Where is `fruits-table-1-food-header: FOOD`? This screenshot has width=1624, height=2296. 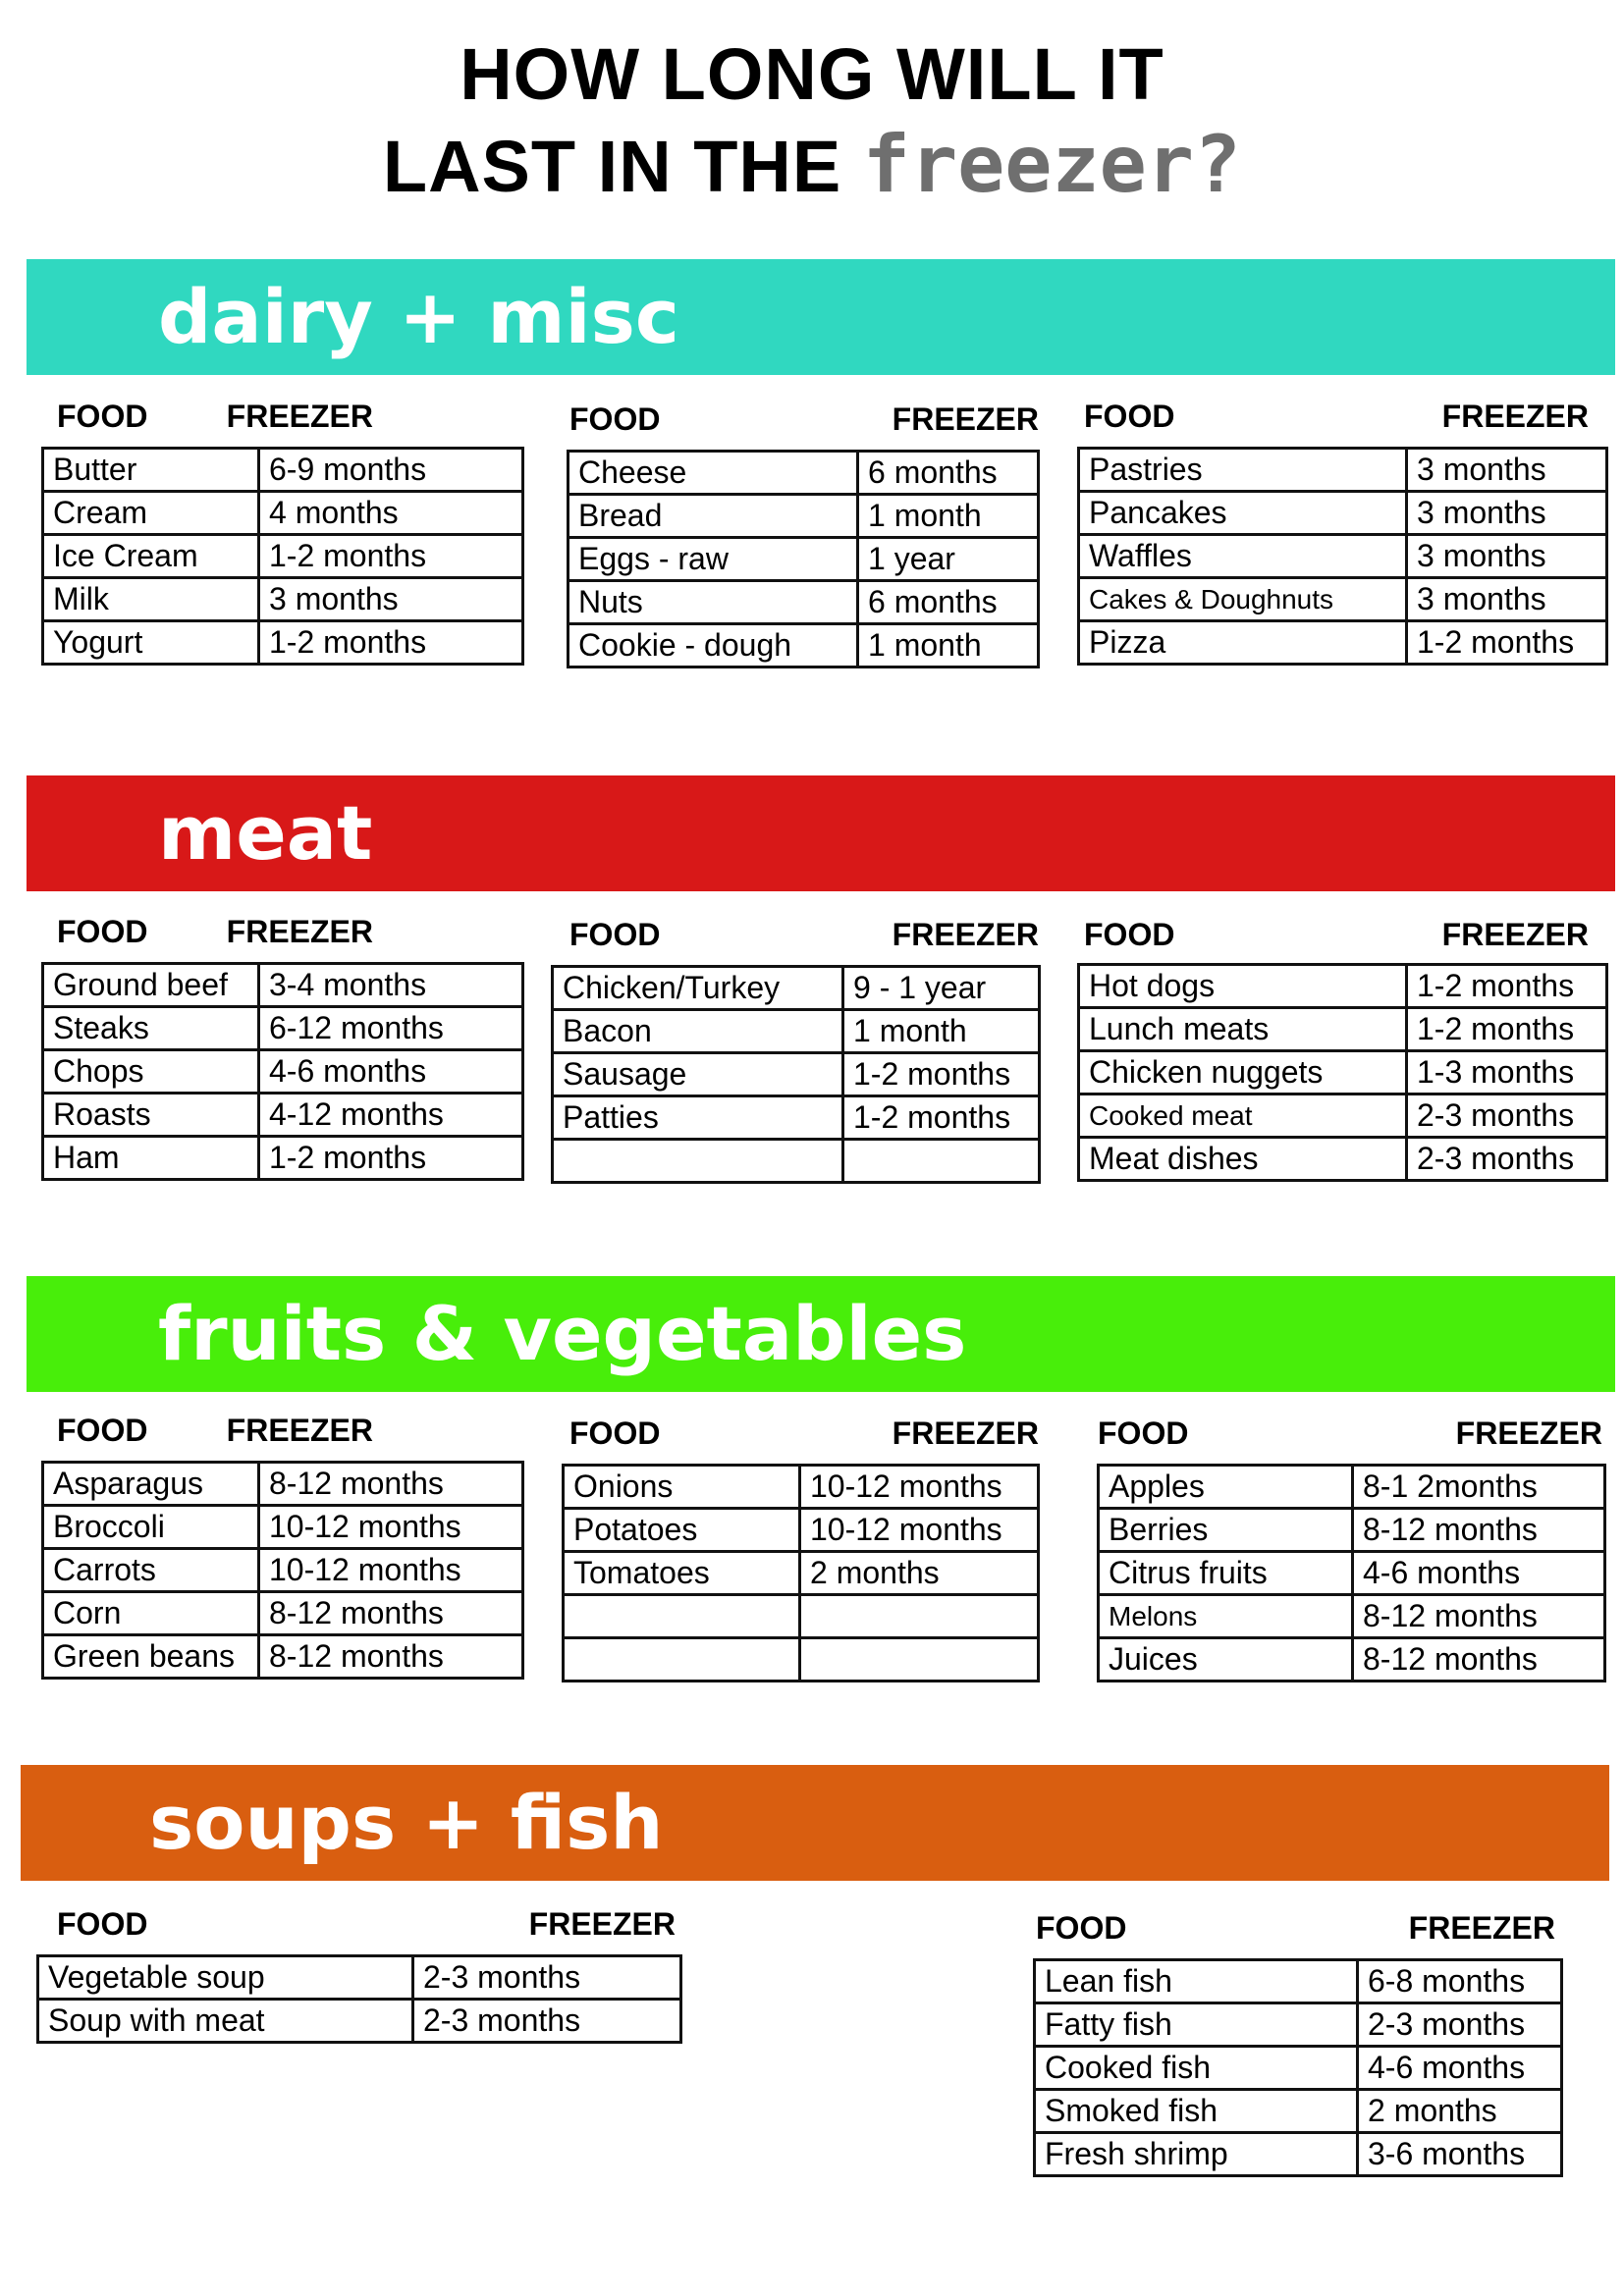 fruits-table-1-food-header: FOOD is located at coordinates (102, 1430).